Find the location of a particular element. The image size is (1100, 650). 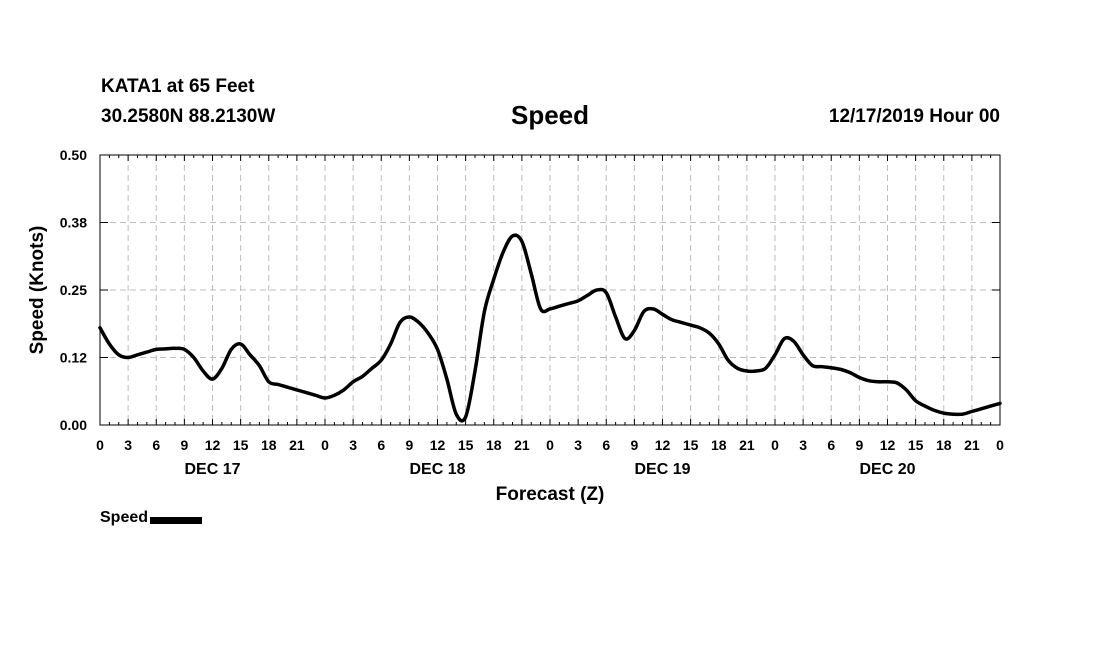

chart-title: Speed is located at coordinates (550, 115).